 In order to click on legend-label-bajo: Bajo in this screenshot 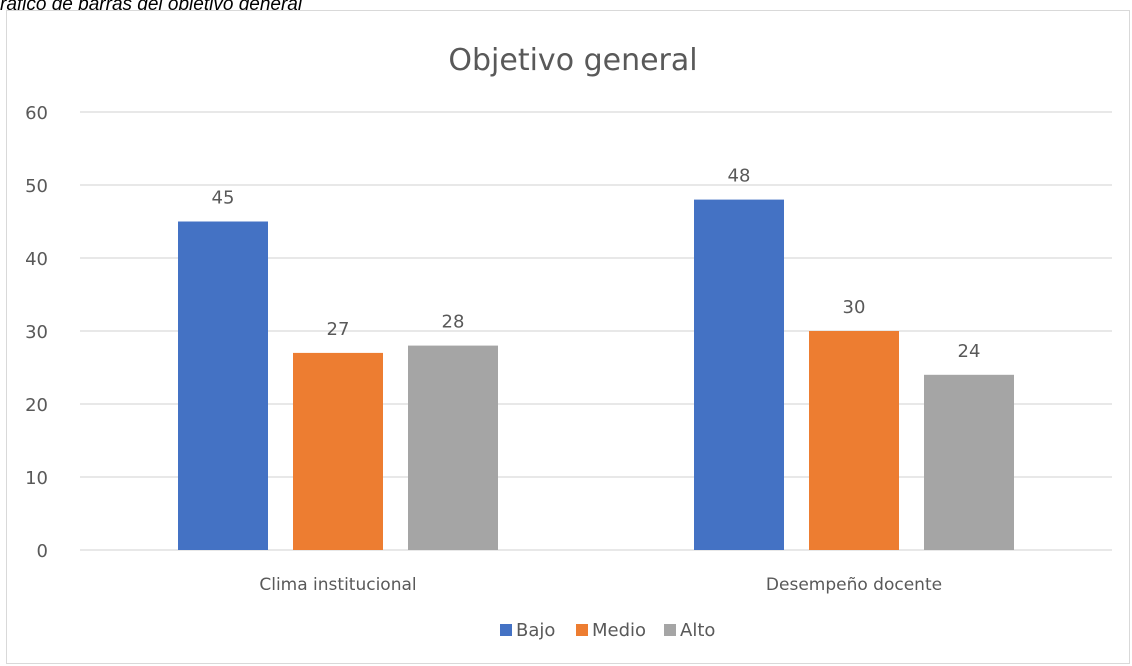, I will do `click(535, 630)`.